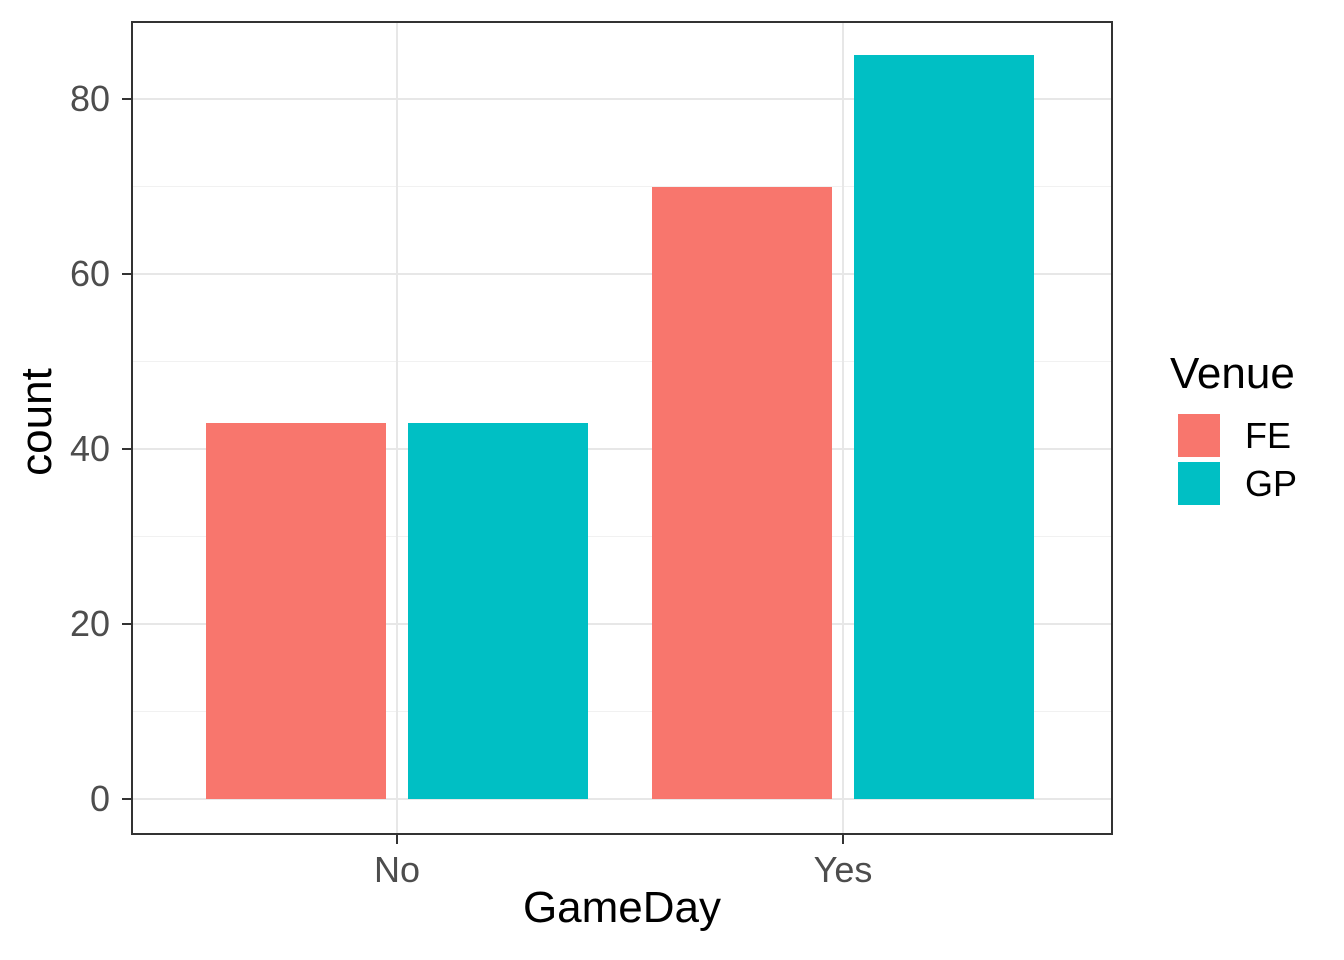 The height and width of the screenshot is (960, 1344). Describe the element at coordinates (89, 98) in the screenshot. I see `y-tick-label: 80` at that location.